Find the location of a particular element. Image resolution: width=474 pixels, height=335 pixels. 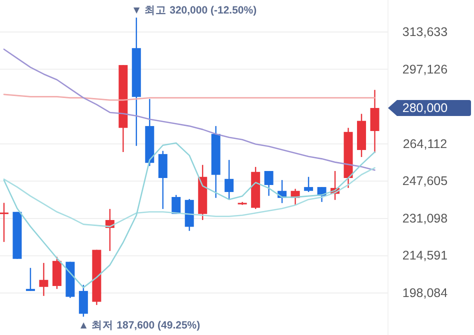

price-tag: 280,000 is located at coordinates (429, 108).